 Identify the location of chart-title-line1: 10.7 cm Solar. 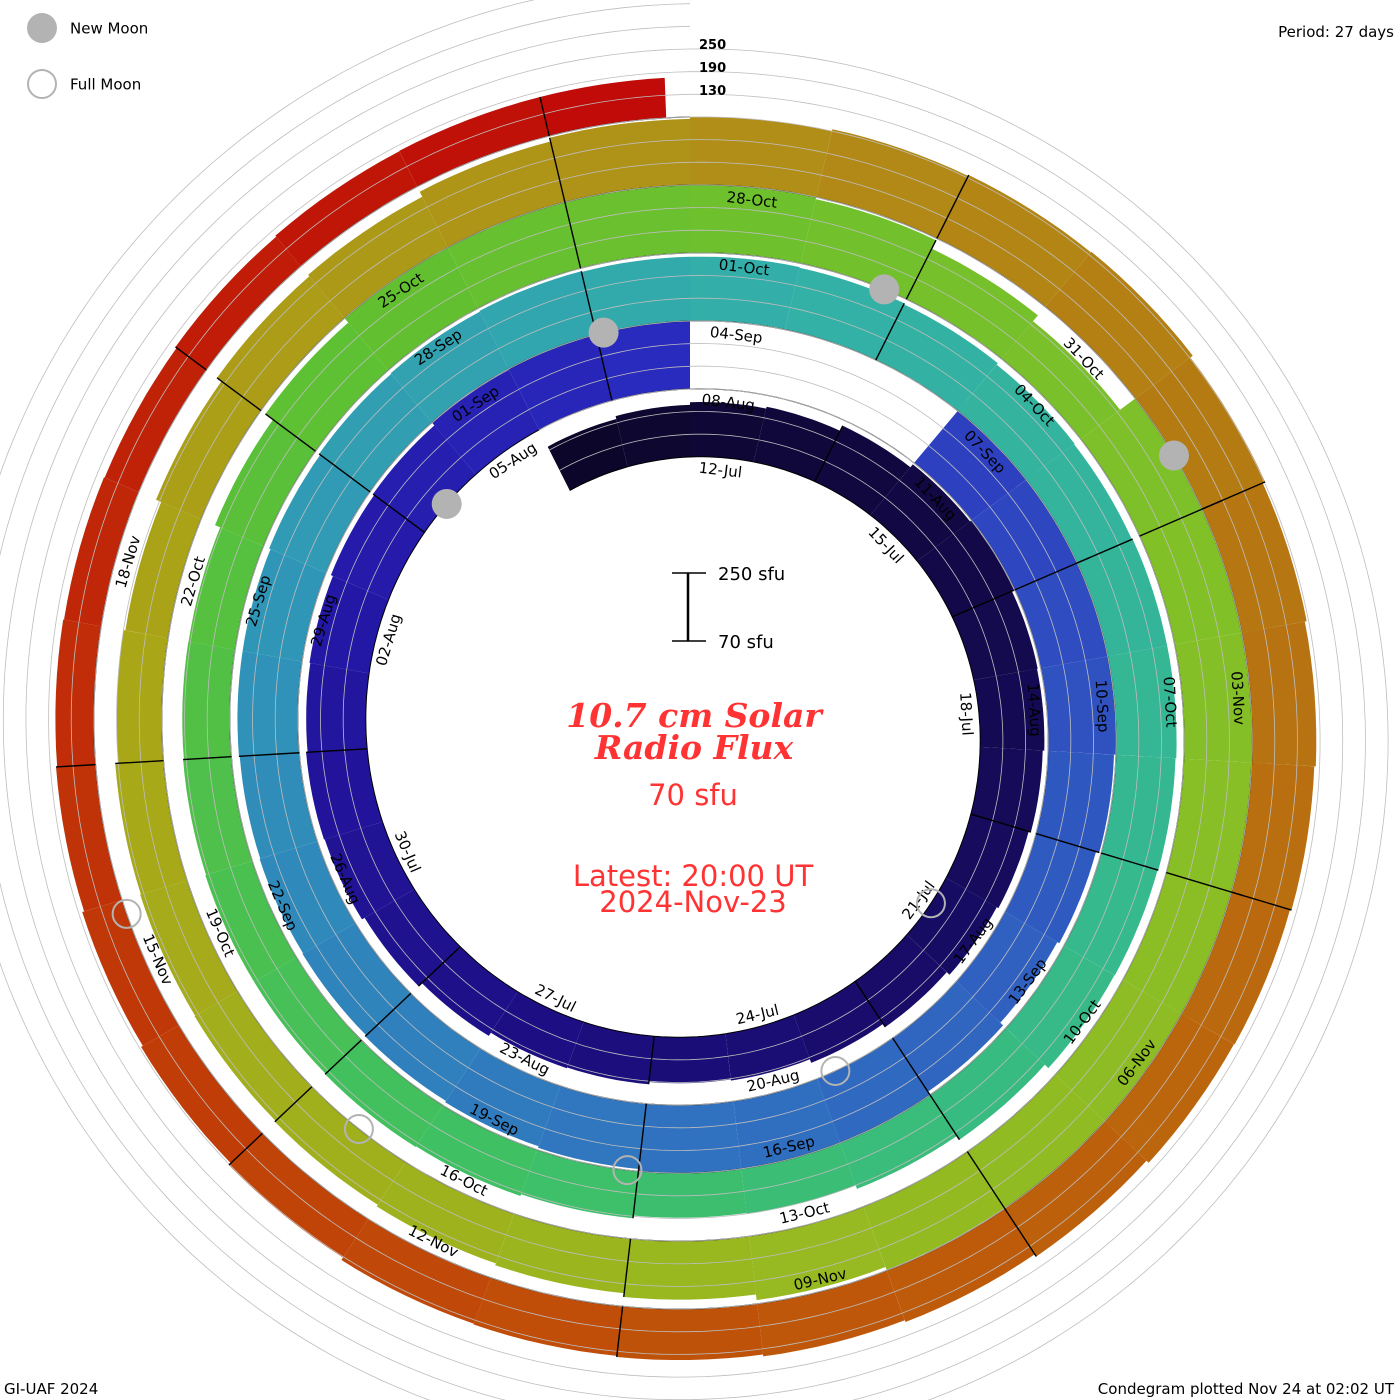
(695, 715).